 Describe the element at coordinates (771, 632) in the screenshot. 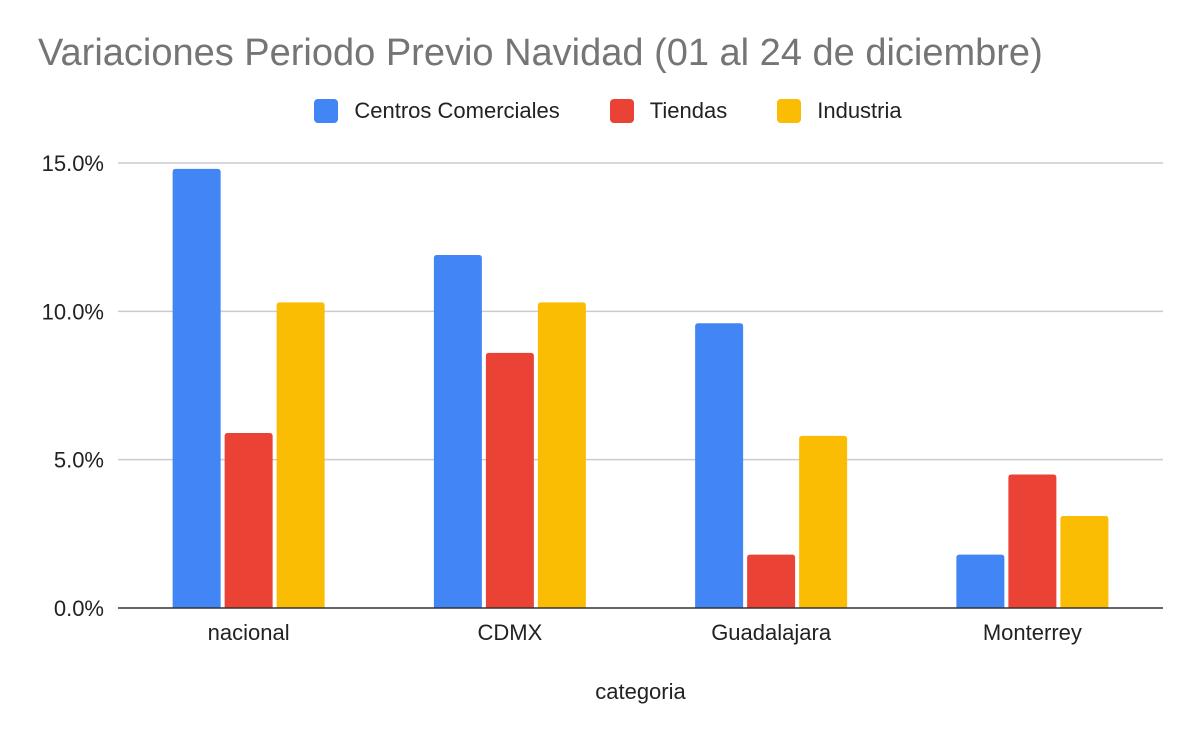

I see `x-tick-label: Guadalajara` at that location.